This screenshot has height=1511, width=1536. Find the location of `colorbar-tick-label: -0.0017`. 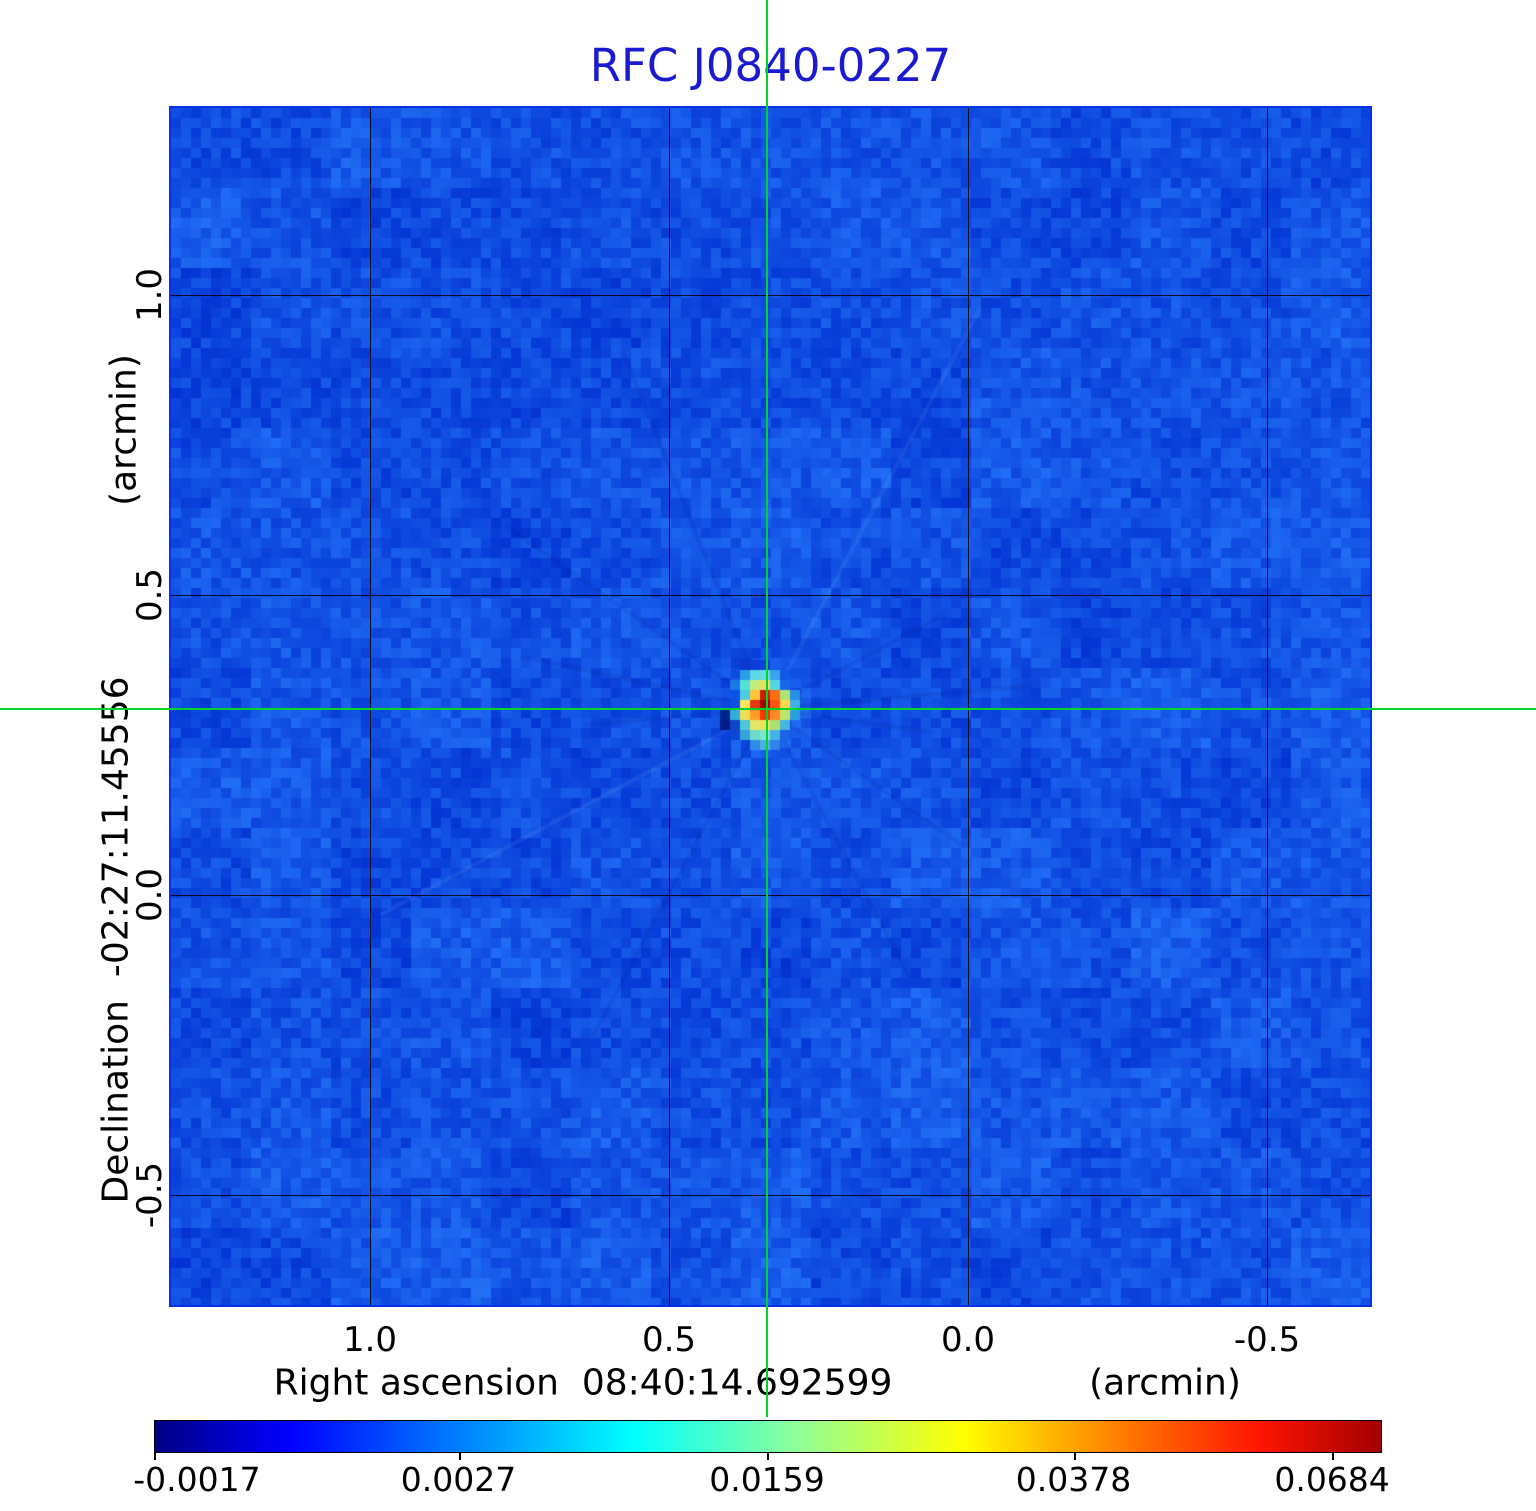

colorbar-tick-label: -0.0017 is located at coordinates (197, 1479).